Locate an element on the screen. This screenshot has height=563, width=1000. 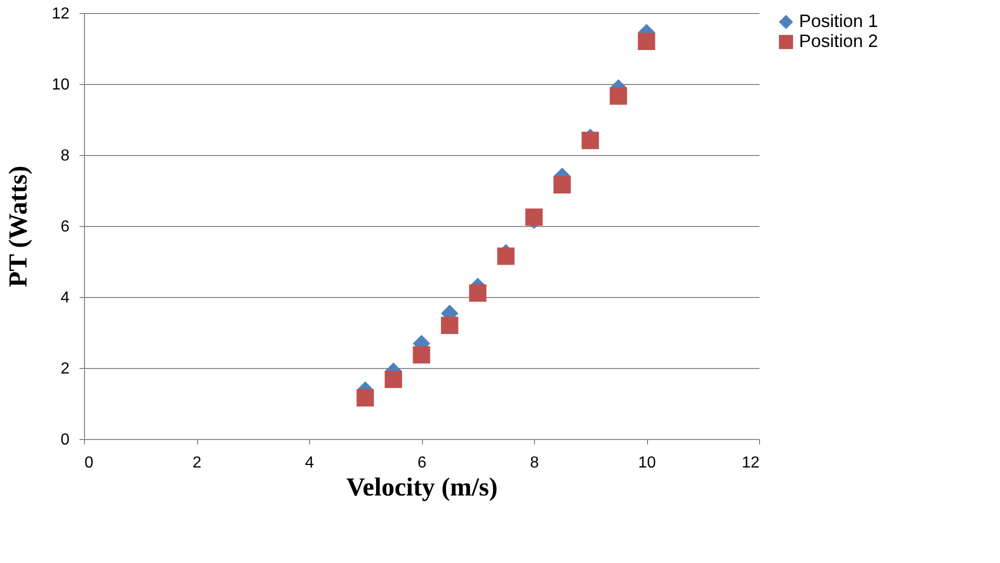
x-tick-label: 12 is located at coordinates (751, 463).